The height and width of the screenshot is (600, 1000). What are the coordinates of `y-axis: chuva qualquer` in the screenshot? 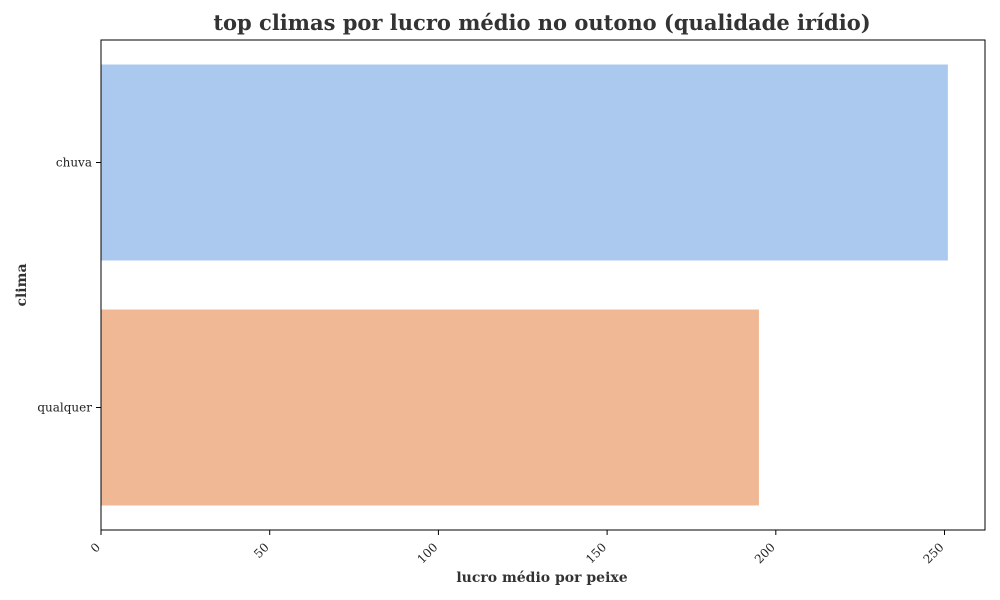 It's located at (69, 285).